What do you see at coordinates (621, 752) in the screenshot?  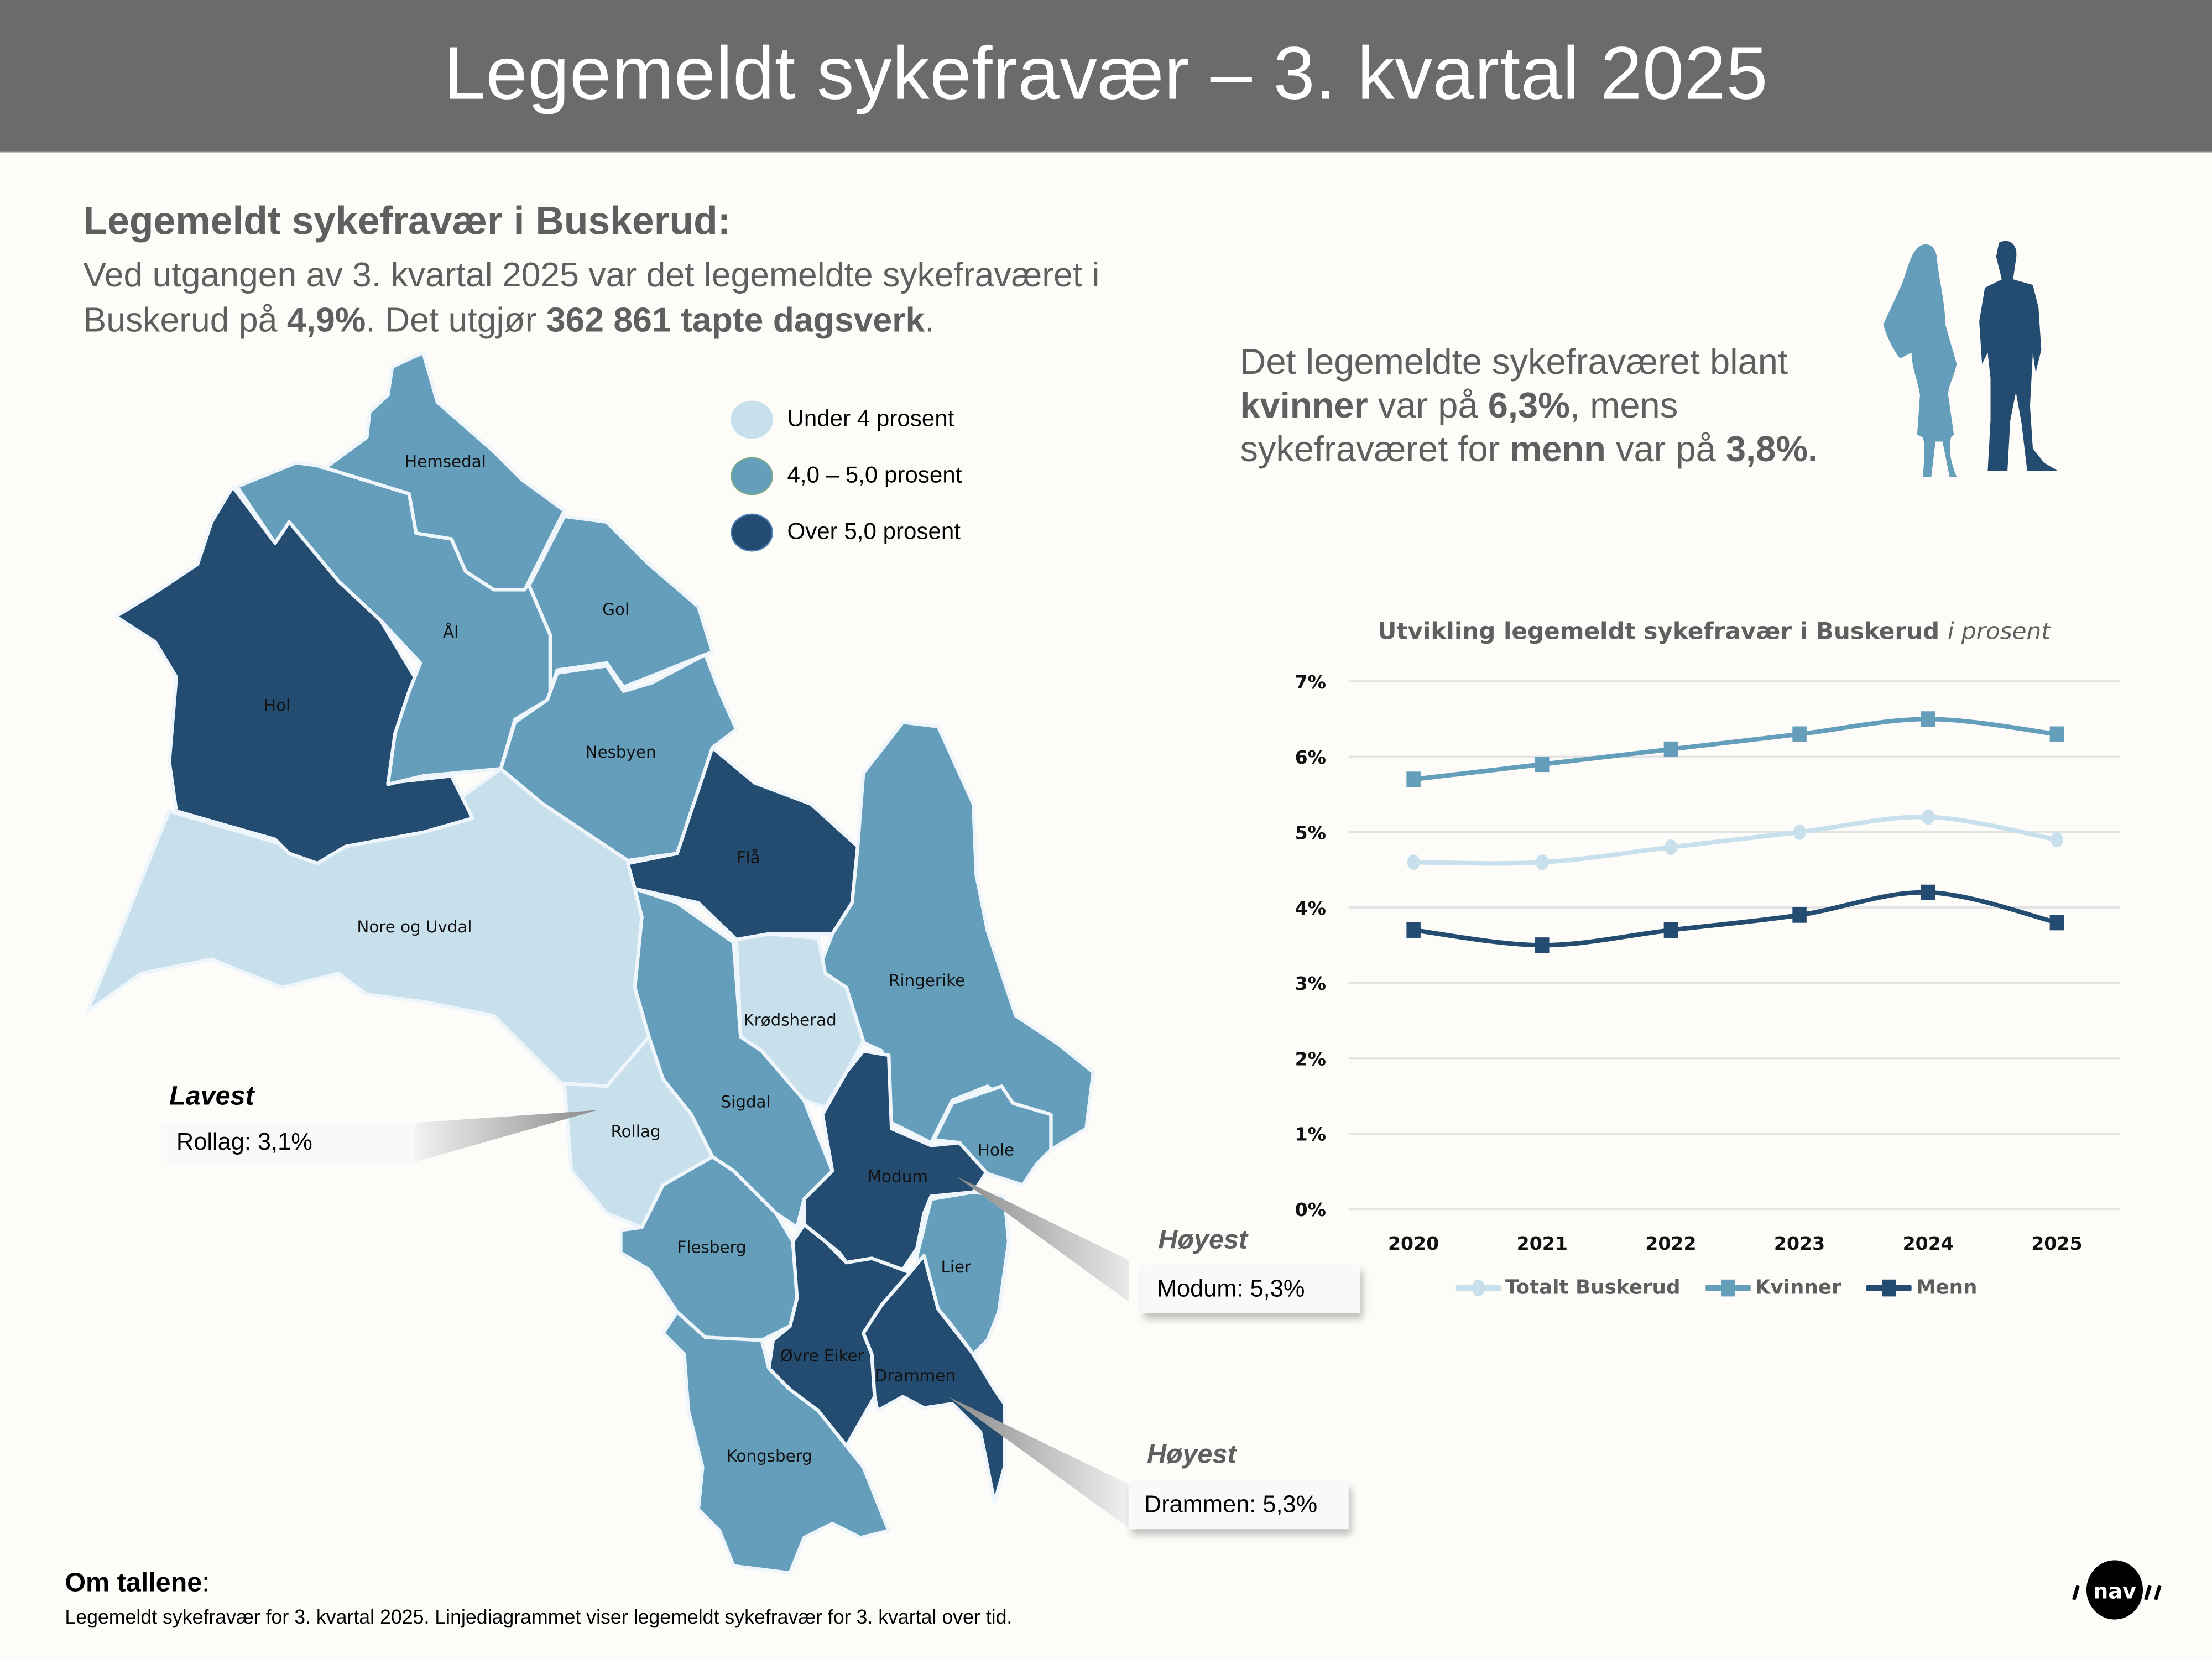 I see `label-nesbyen: Nesbyen` at bounding box center [621, 752].